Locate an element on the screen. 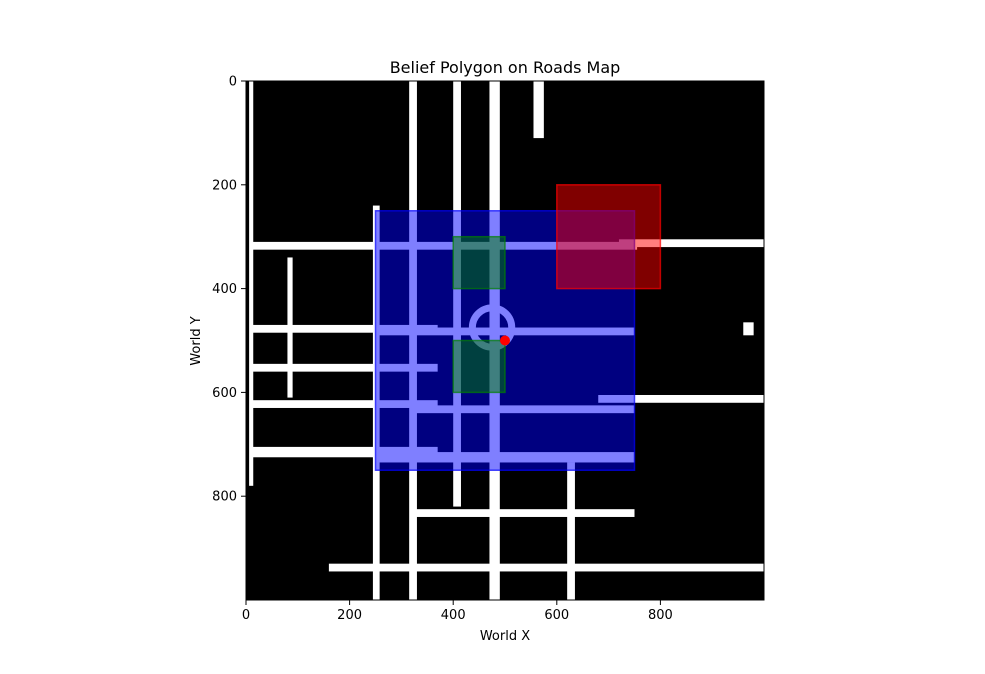 The height and width of the screenshot is (674, 985). y-axis: 0 200 400 600 800 is located at coordinates (229, 290).